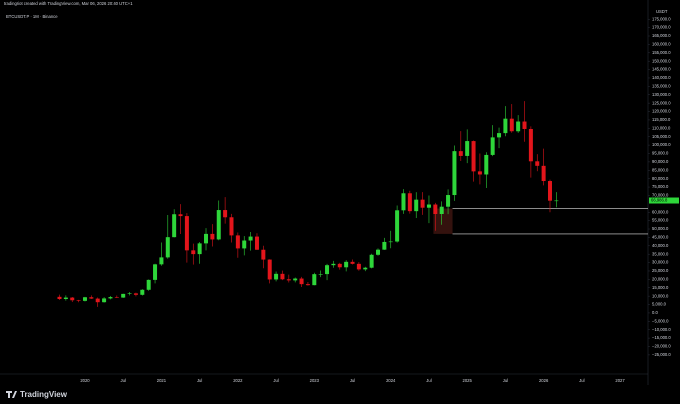  I want to click on symbol-title: BTCUSDT.P · 1M · Binance, so click(32, 16).